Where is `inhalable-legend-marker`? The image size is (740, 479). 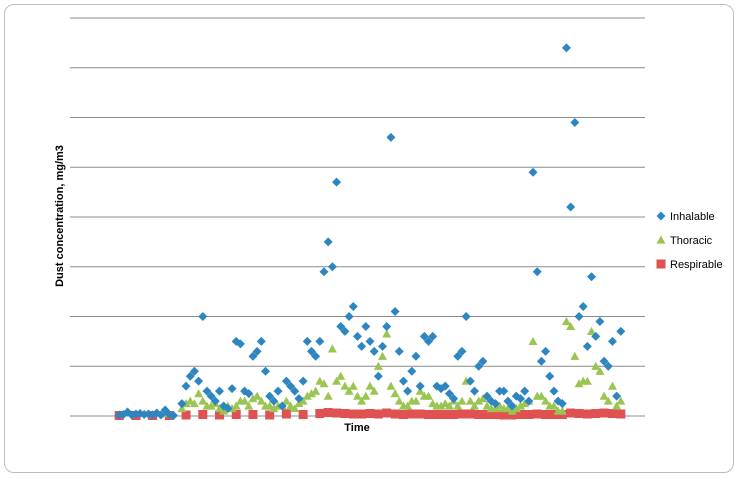
inhalable-legend-marker is located at coordinates (661, 216).